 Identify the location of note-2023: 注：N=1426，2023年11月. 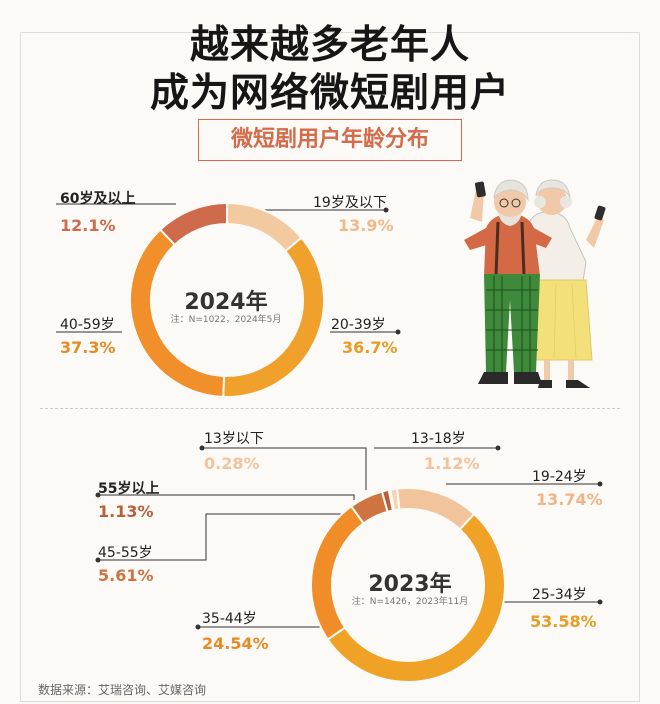
(410, 602).